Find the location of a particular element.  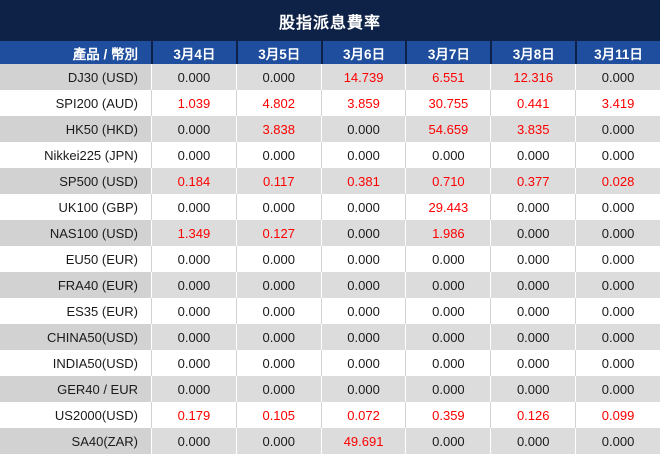

row-label: SP500 (USD) is located at coordinates (75, 181).